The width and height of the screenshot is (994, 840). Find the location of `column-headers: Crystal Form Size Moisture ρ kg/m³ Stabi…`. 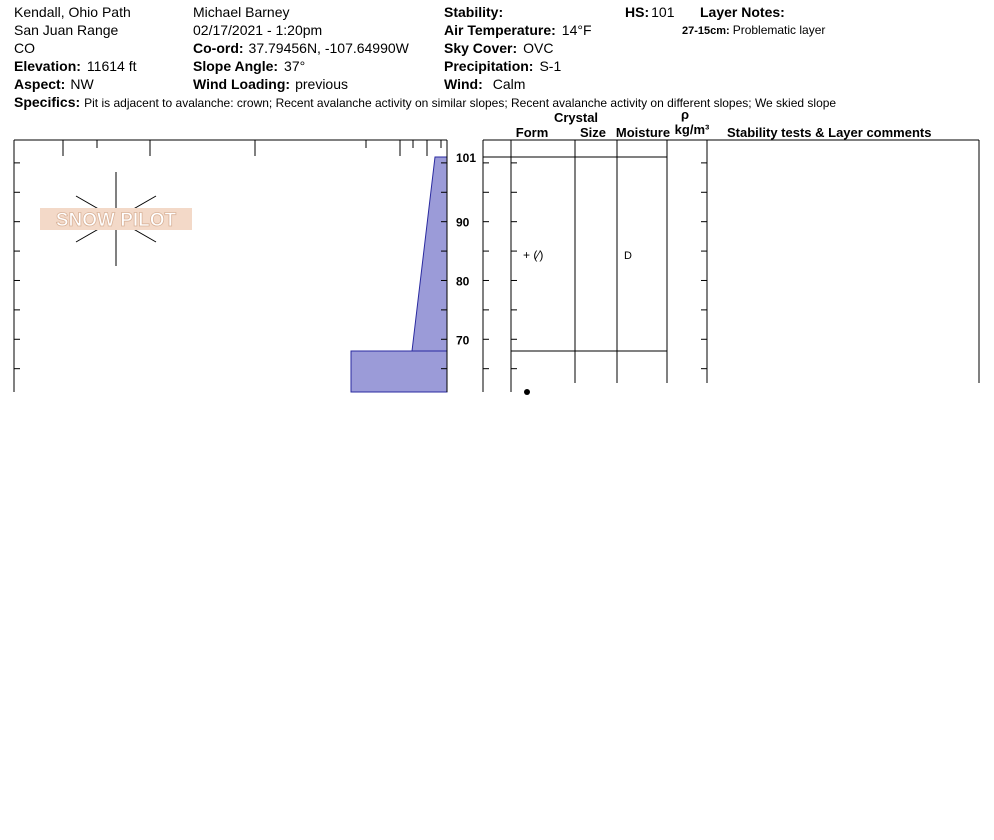

column-headers: Crystal Form Size Moisture ρ kg/m³ Stabi… is located at coordinates (724, 123).